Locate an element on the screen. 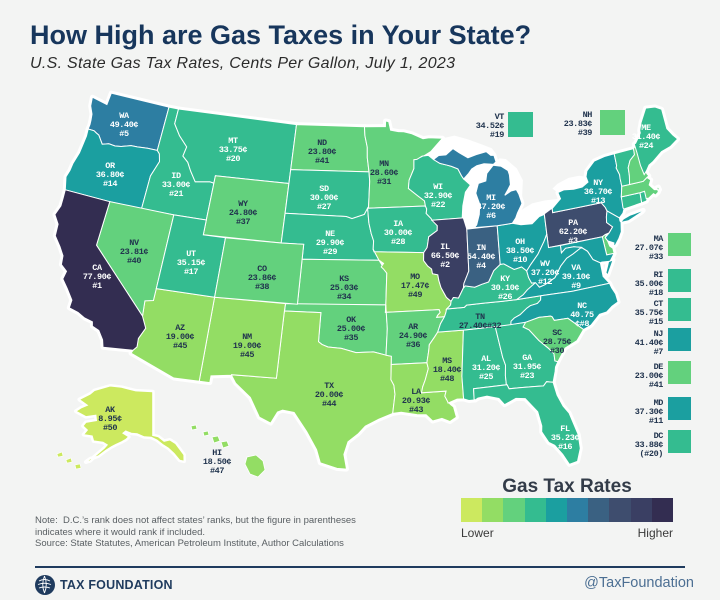 Image resolution: width=720 pixels, height=600 pixels. svg-text:AK8.95¢#50: AK 8.95¢ #50 is located at coordinates (110, 419).